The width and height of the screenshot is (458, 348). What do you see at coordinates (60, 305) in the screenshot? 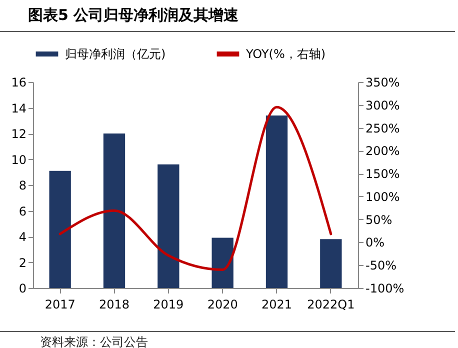
I see `x-tick-label: 2017` at bounding box center [60, 305].